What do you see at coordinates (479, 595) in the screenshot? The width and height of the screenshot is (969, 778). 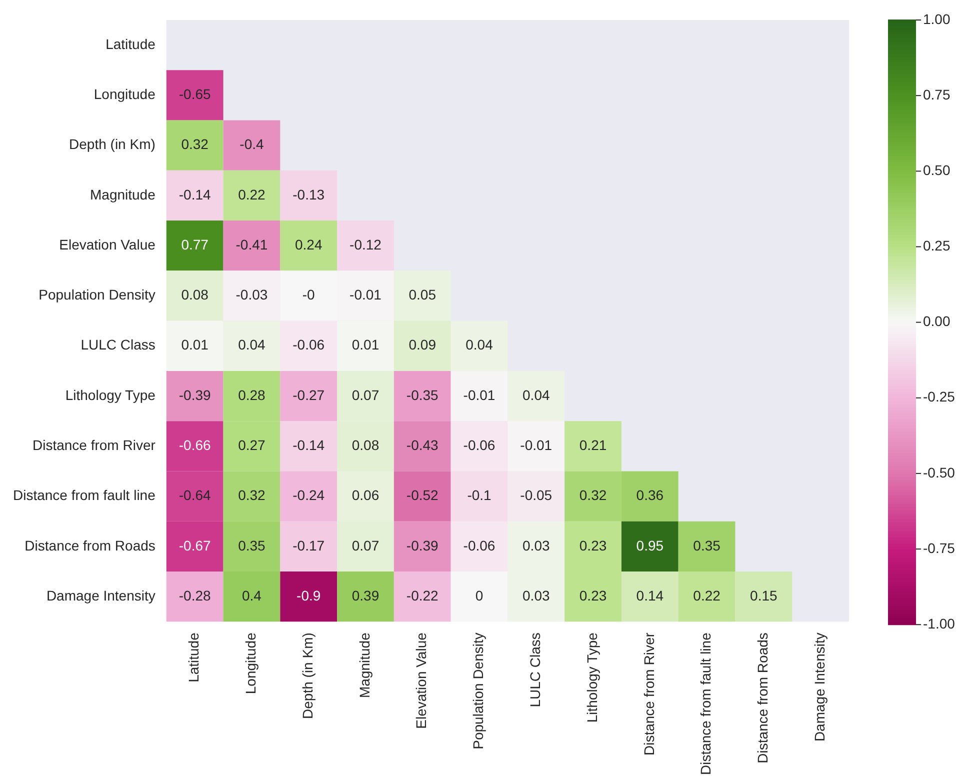 I see `data-label: 0` at bounding box center [479, 595].